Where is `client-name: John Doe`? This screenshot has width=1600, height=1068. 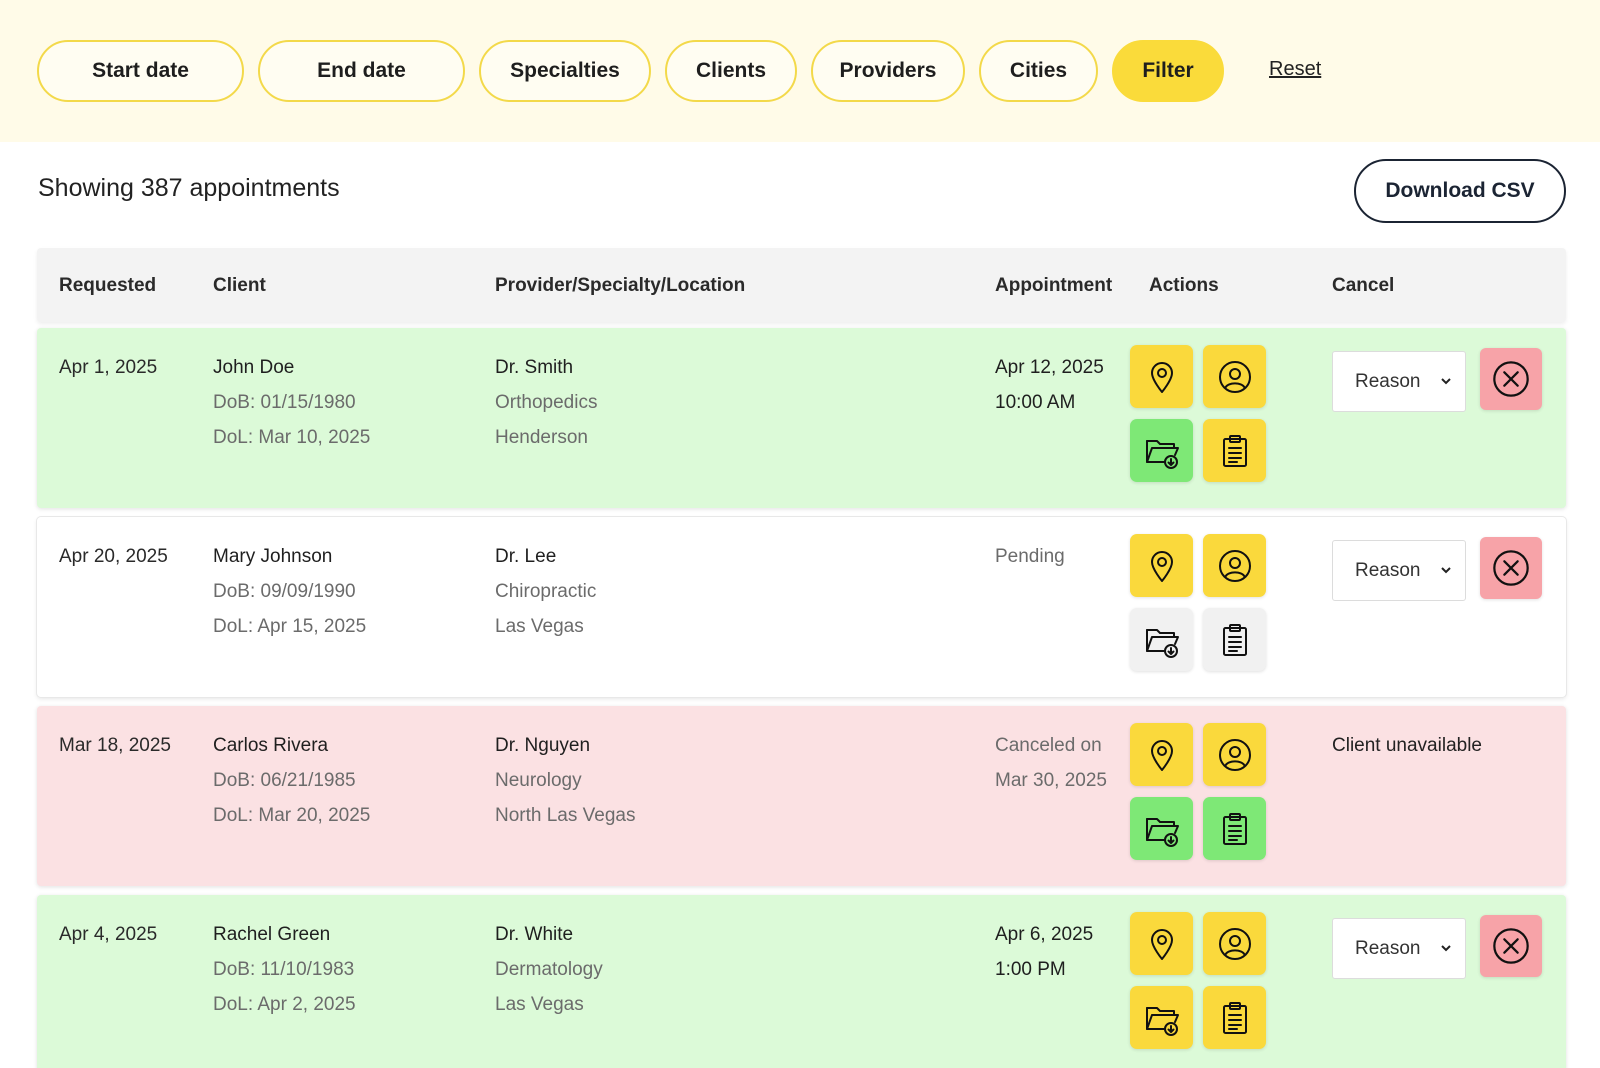
client-name: John Doe is located at coordinates (254, 367).